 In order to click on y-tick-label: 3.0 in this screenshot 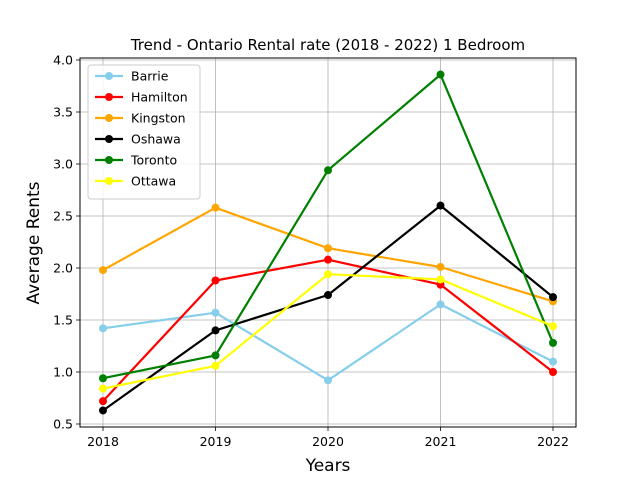, I will do `click(63, 164)`.